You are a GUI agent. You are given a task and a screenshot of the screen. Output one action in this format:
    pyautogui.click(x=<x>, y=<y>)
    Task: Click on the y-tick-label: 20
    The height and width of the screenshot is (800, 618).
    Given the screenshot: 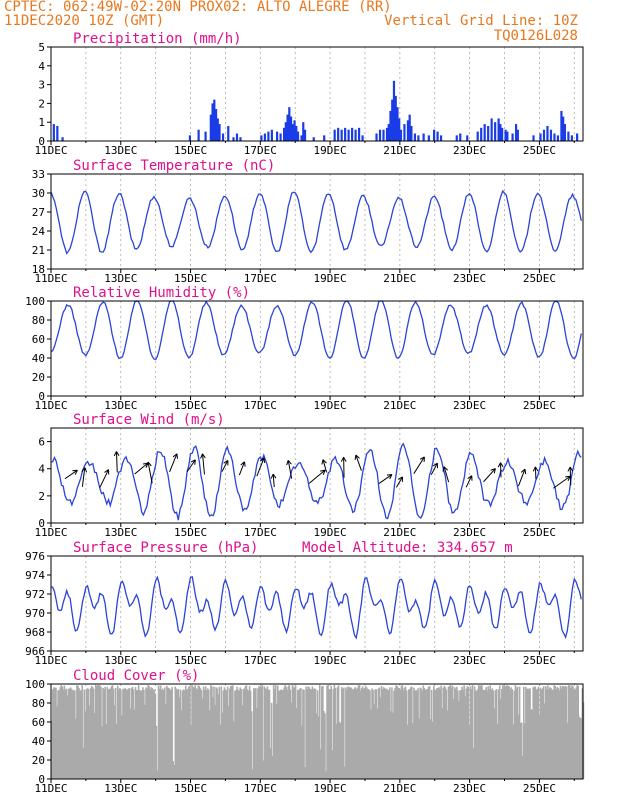 What is the action you would take?
    pyautogui.click(x=38, y=760)
    